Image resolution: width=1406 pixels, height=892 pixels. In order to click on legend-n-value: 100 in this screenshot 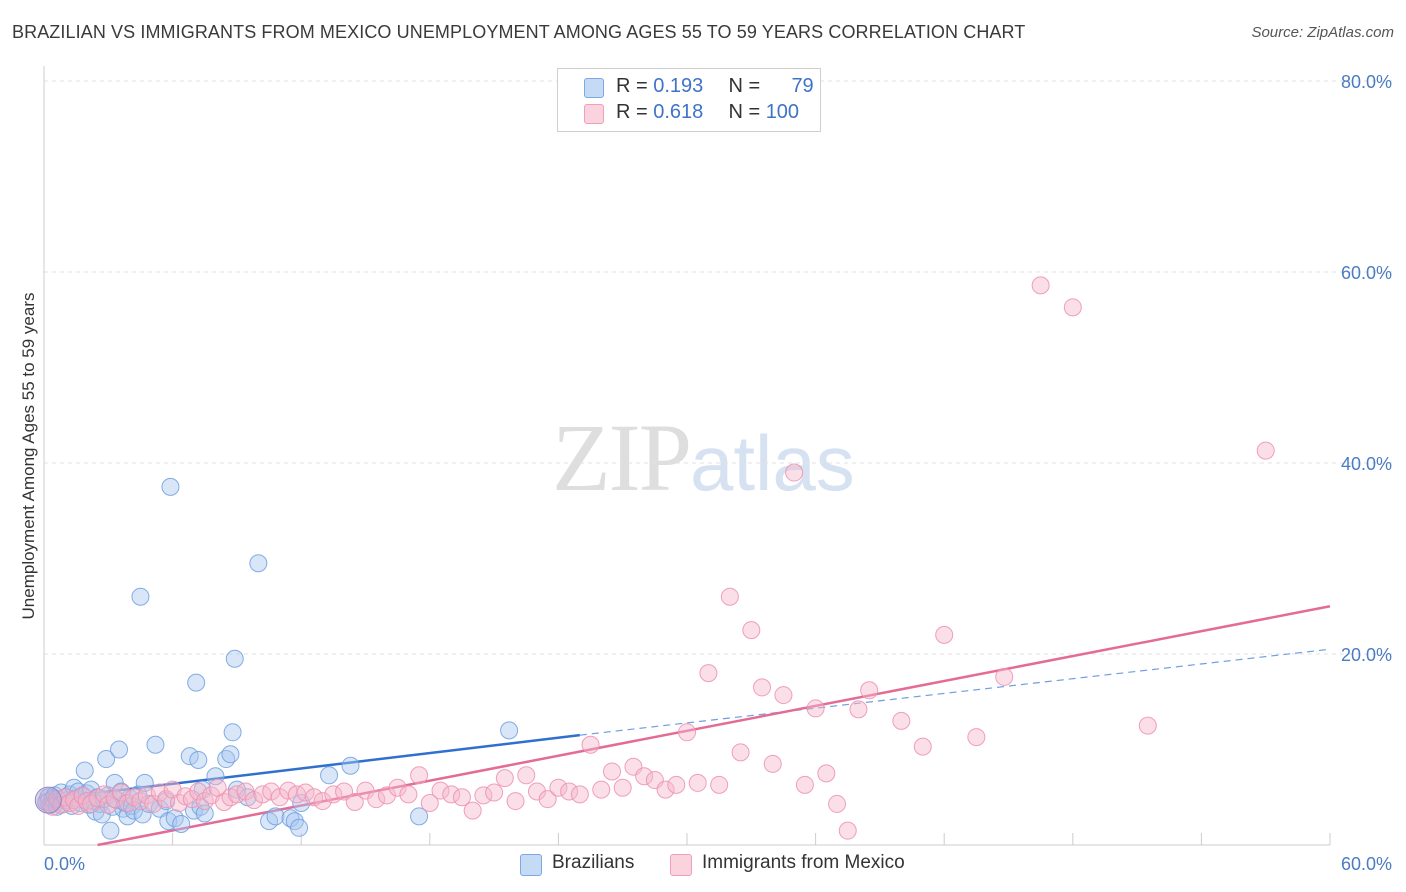, I will do `click(782, 112)`.